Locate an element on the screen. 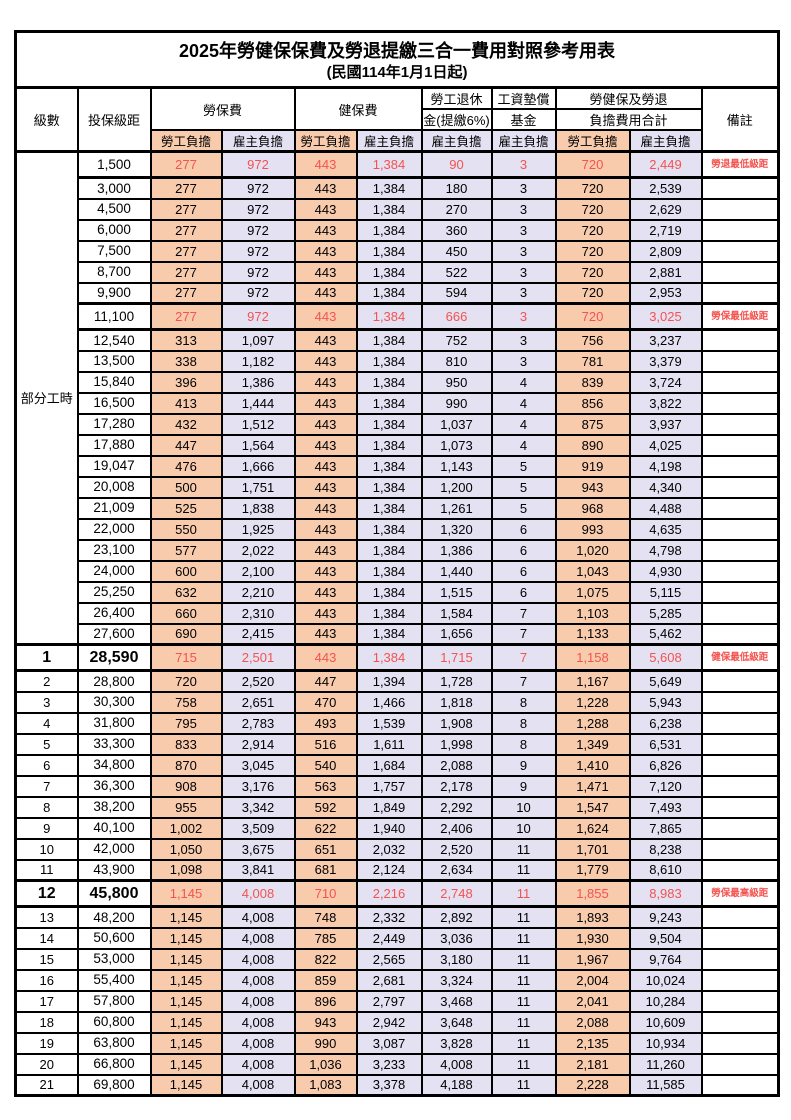 Image resolution: width=791 pixels, height=1120 pixels. subheader-health-employee: 勞工負擔 is located at coordinates (325, 141).